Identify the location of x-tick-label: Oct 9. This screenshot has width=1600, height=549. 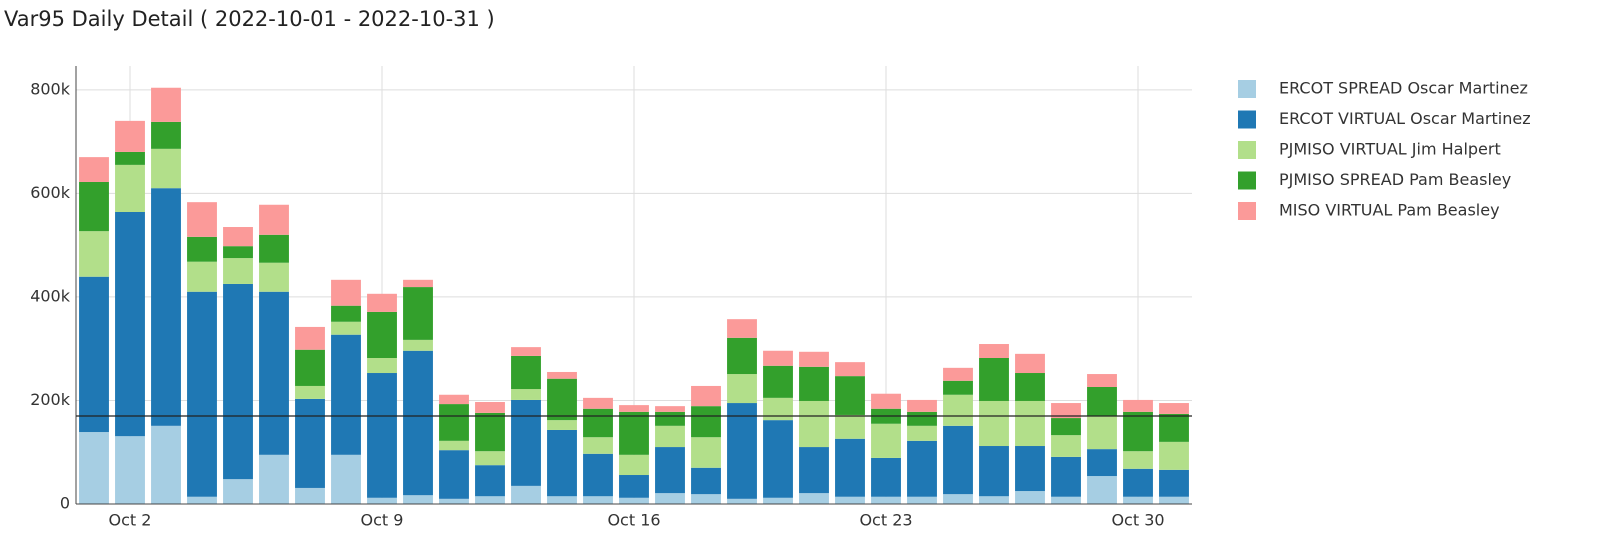
(382, 520).